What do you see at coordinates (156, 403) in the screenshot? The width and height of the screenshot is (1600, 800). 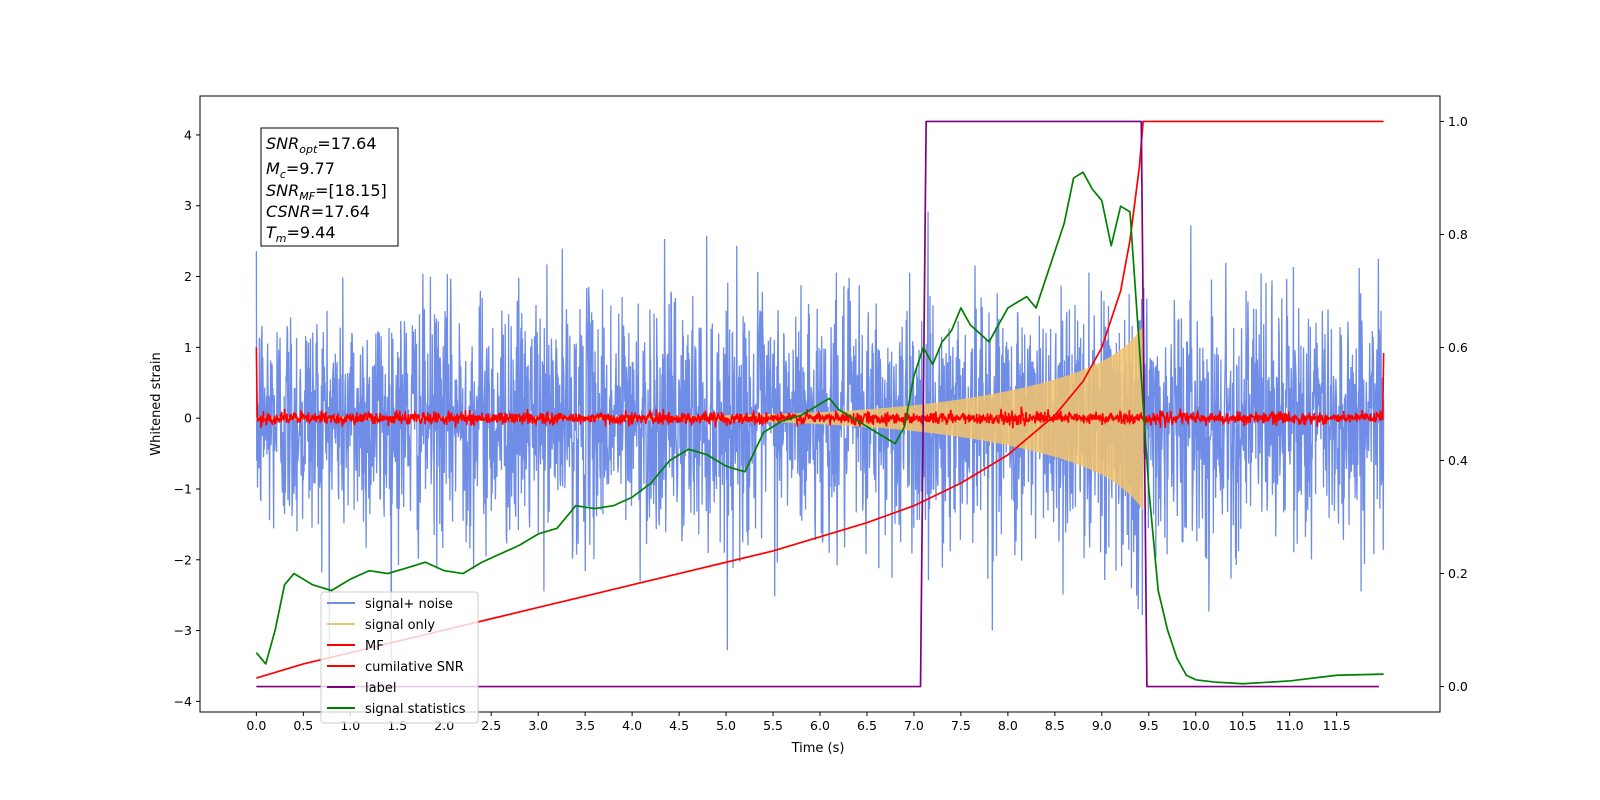 I see `y-axis-label: Whitened strain` at bounding box center [156, 403].